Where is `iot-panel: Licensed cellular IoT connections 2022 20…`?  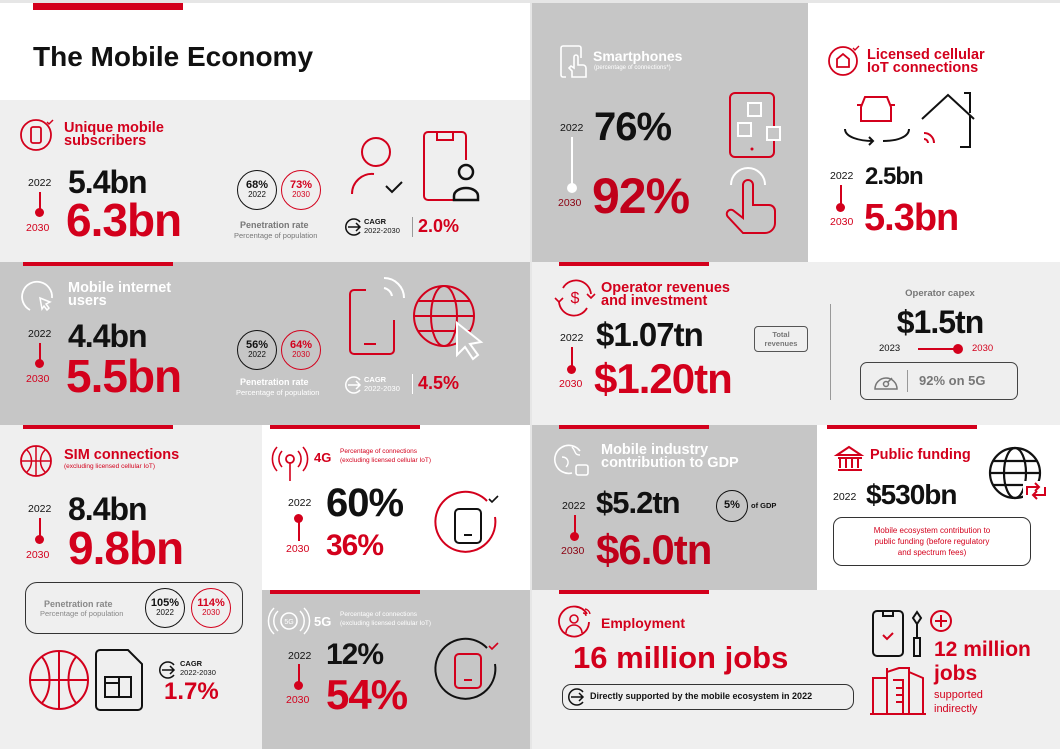 iot-panel: Licensed cellular IoT connections 2022 20… is located at coordinates (934, 132).